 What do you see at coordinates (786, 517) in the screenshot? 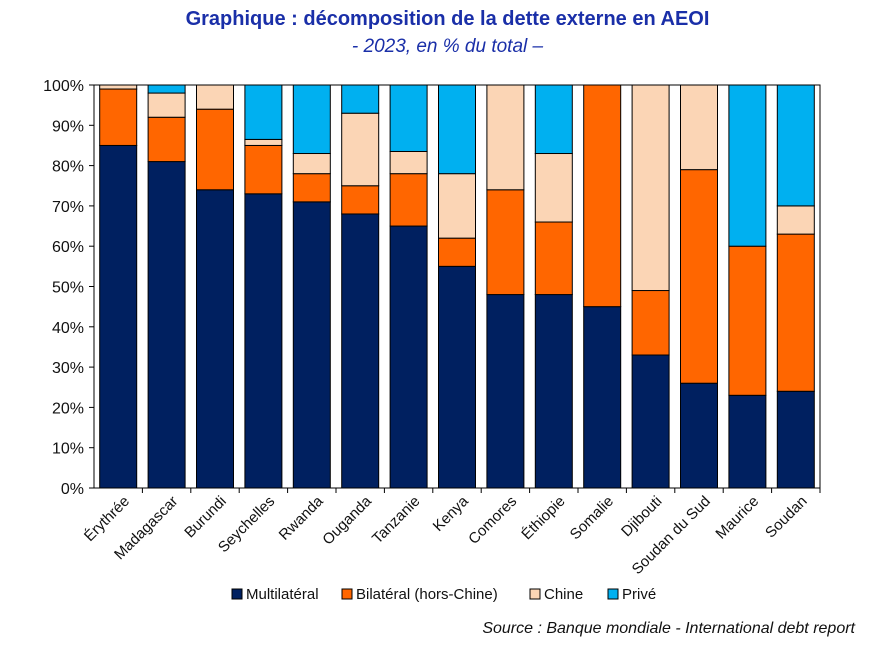
I see `x-tick-label: Soudan` at bounding box center [786, 517].